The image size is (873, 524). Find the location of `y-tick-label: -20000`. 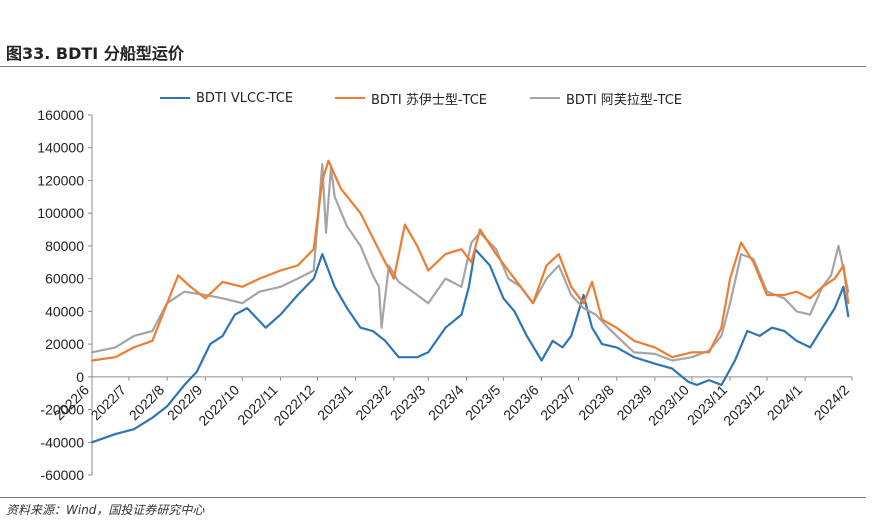

y-tick-label: -20000 is located at coordinates (62, 410).